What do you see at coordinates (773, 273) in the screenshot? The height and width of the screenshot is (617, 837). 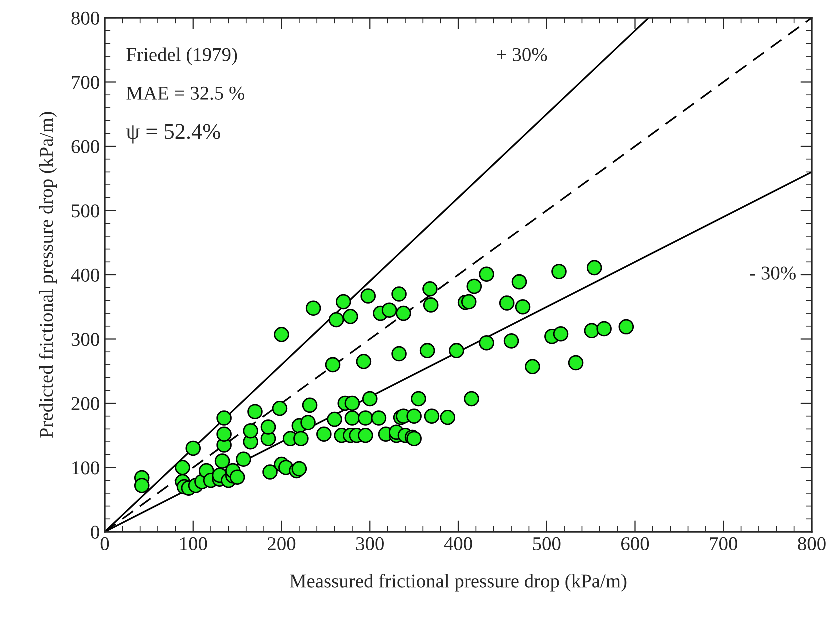 I see `annotation: - 30%` at bounding box center [773, 273].